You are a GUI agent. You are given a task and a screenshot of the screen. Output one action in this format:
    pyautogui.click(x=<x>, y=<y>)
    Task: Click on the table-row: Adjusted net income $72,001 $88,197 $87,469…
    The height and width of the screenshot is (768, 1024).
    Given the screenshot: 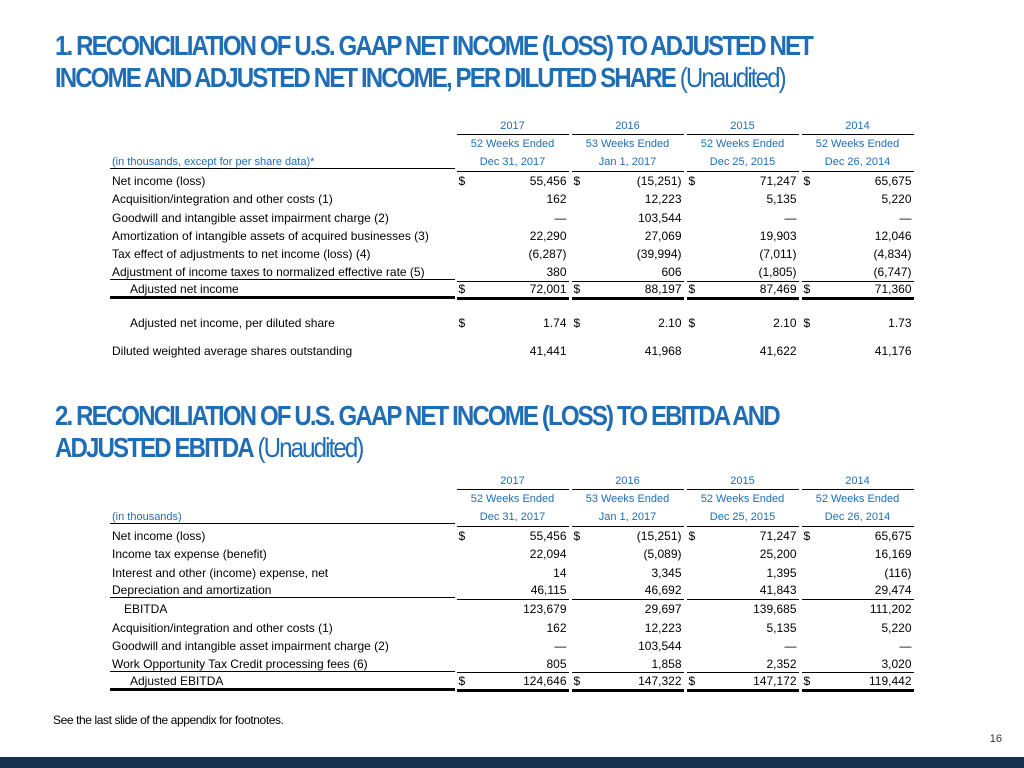 What is the action you would take?
    pyautogui.click(x=515, y=291)
    